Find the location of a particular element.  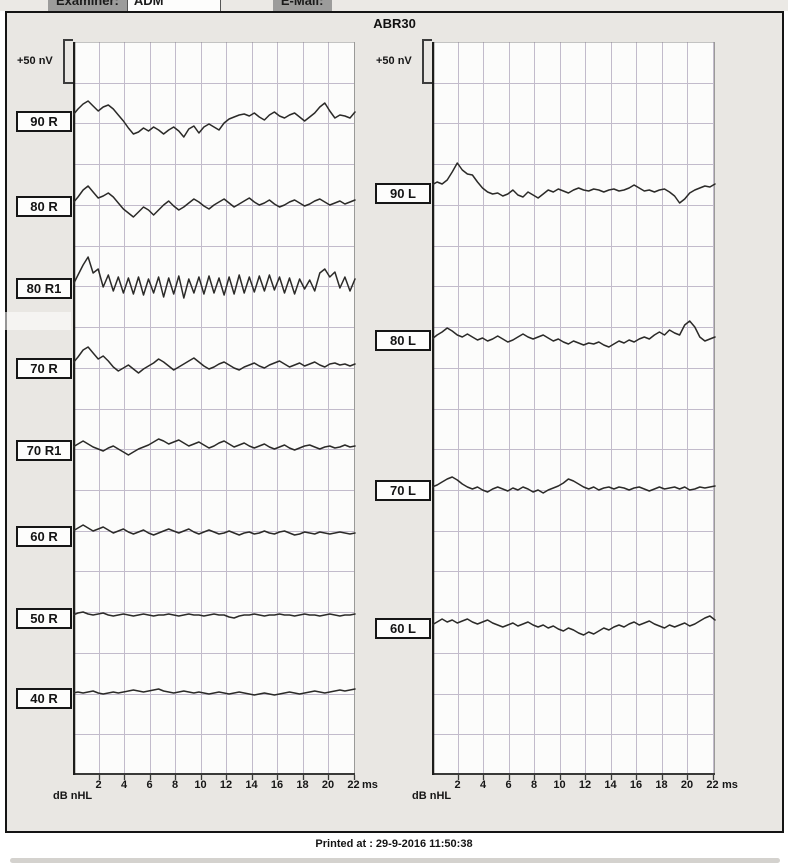

trace-label-90-l: 90 L is located at coordinates (403, 193).